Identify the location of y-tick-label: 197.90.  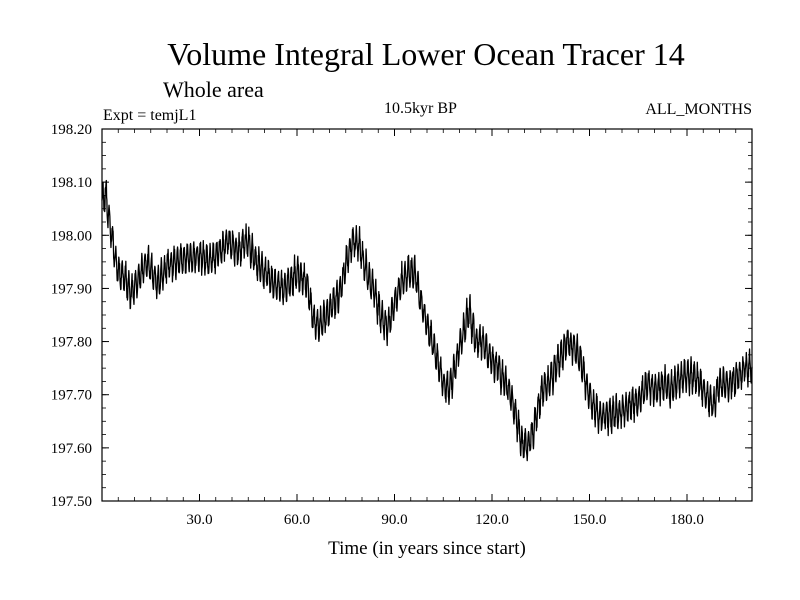
(71, 289).